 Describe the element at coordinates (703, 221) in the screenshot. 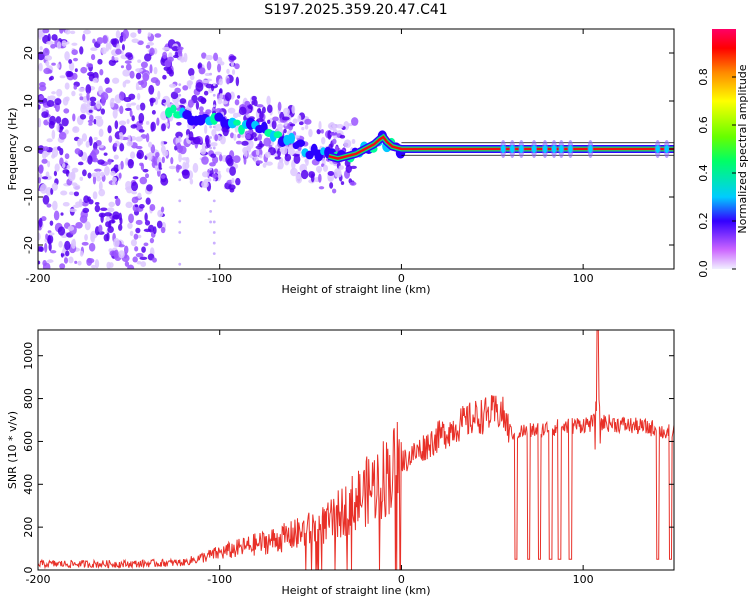

I see `colorbar-tick-label: 0.2` at that location.